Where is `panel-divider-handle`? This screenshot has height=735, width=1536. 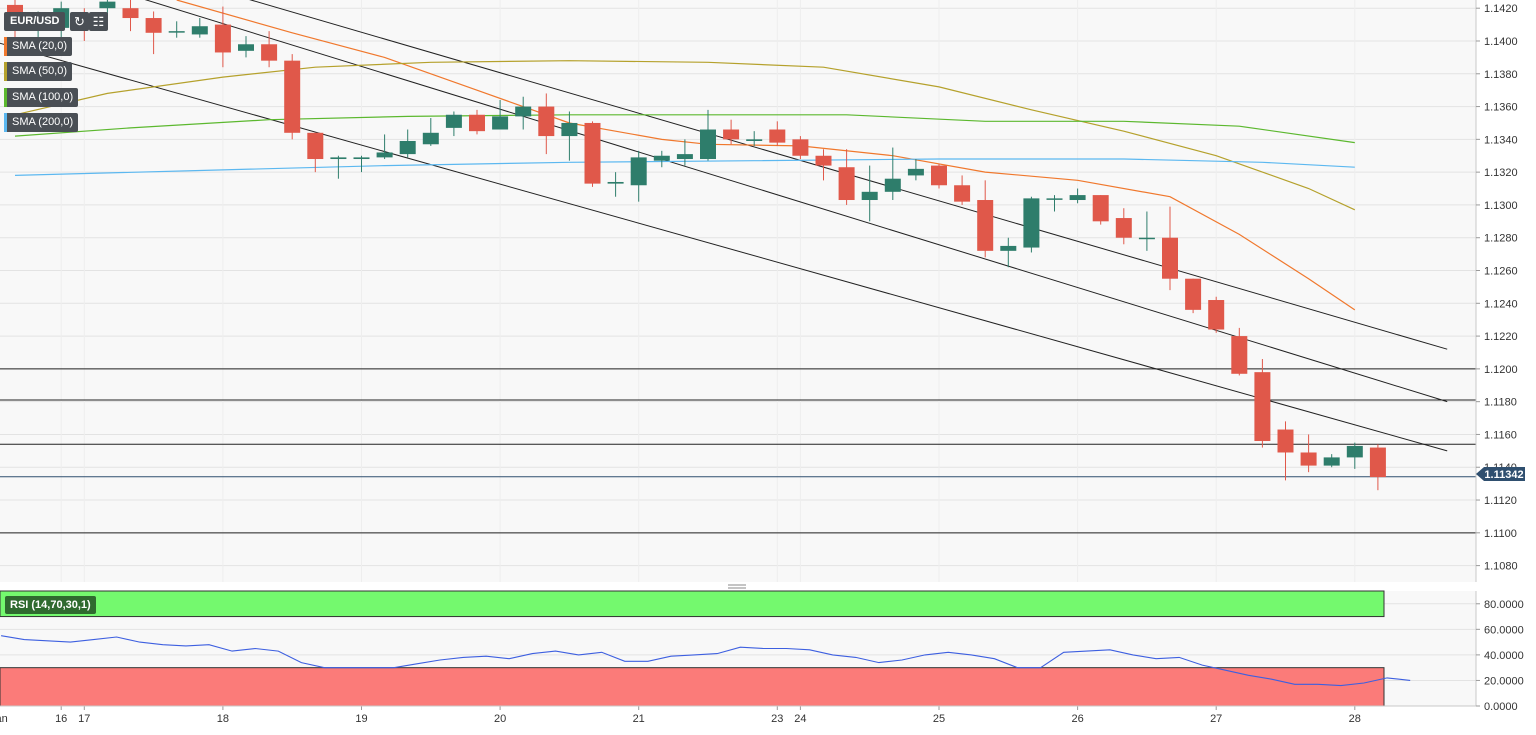 panel-divider-handle is located at coordinates (737, 586).